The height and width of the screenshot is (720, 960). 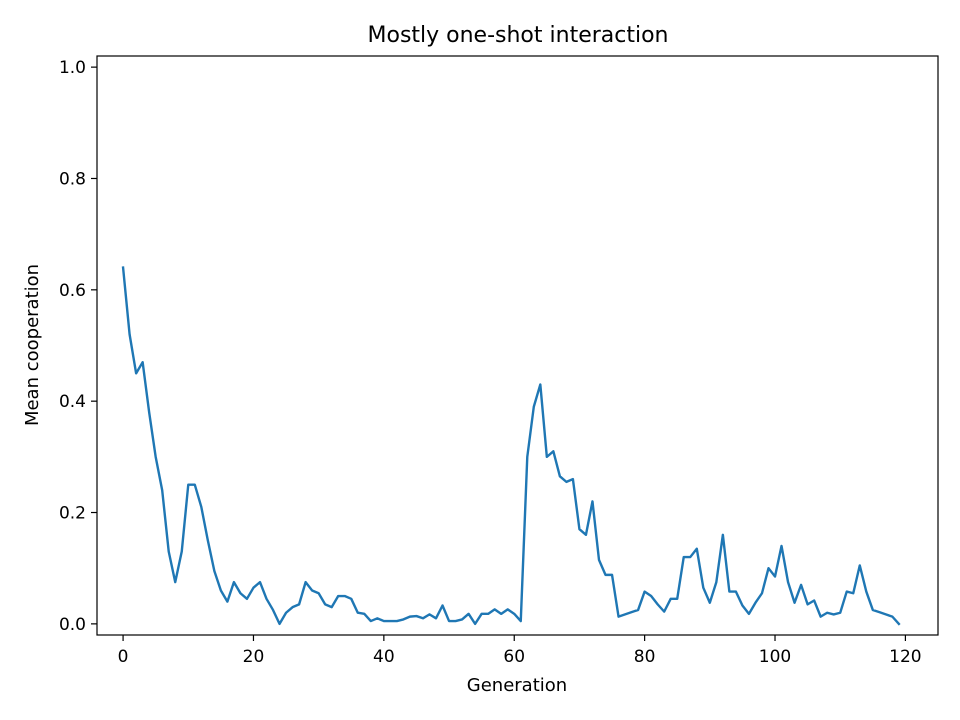 I want to click on x-tick-label: 100, so click(x=775, y=657).